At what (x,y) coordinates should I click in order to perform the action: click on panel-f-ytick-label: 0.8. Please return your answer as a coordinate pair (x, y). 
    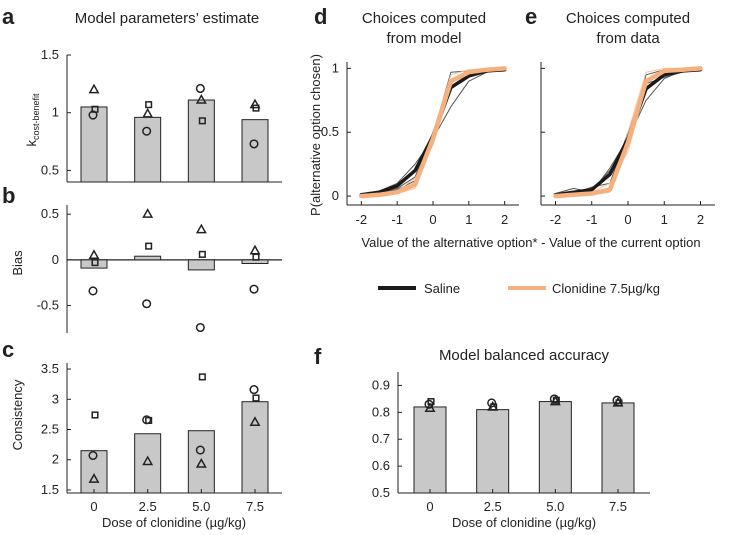
    Looking at the image, I should click on (381, 411).